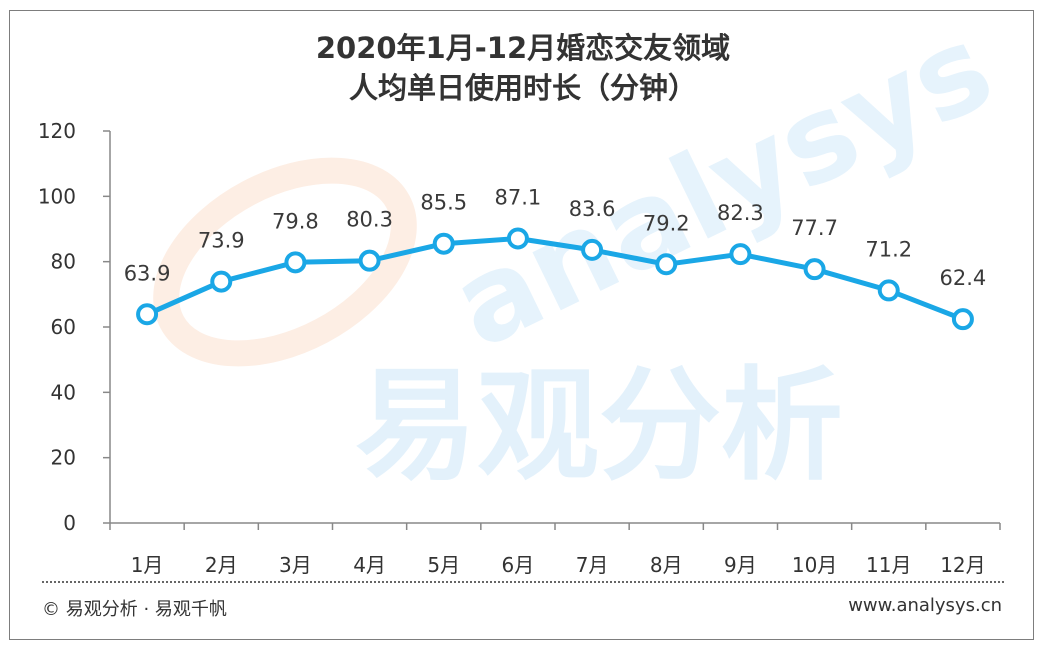 The image size is (1046, 652). What do you see at coordinates (888, 249) in the screenshot?
I see `data-label: 71.2` at bounding box center [888, 249].